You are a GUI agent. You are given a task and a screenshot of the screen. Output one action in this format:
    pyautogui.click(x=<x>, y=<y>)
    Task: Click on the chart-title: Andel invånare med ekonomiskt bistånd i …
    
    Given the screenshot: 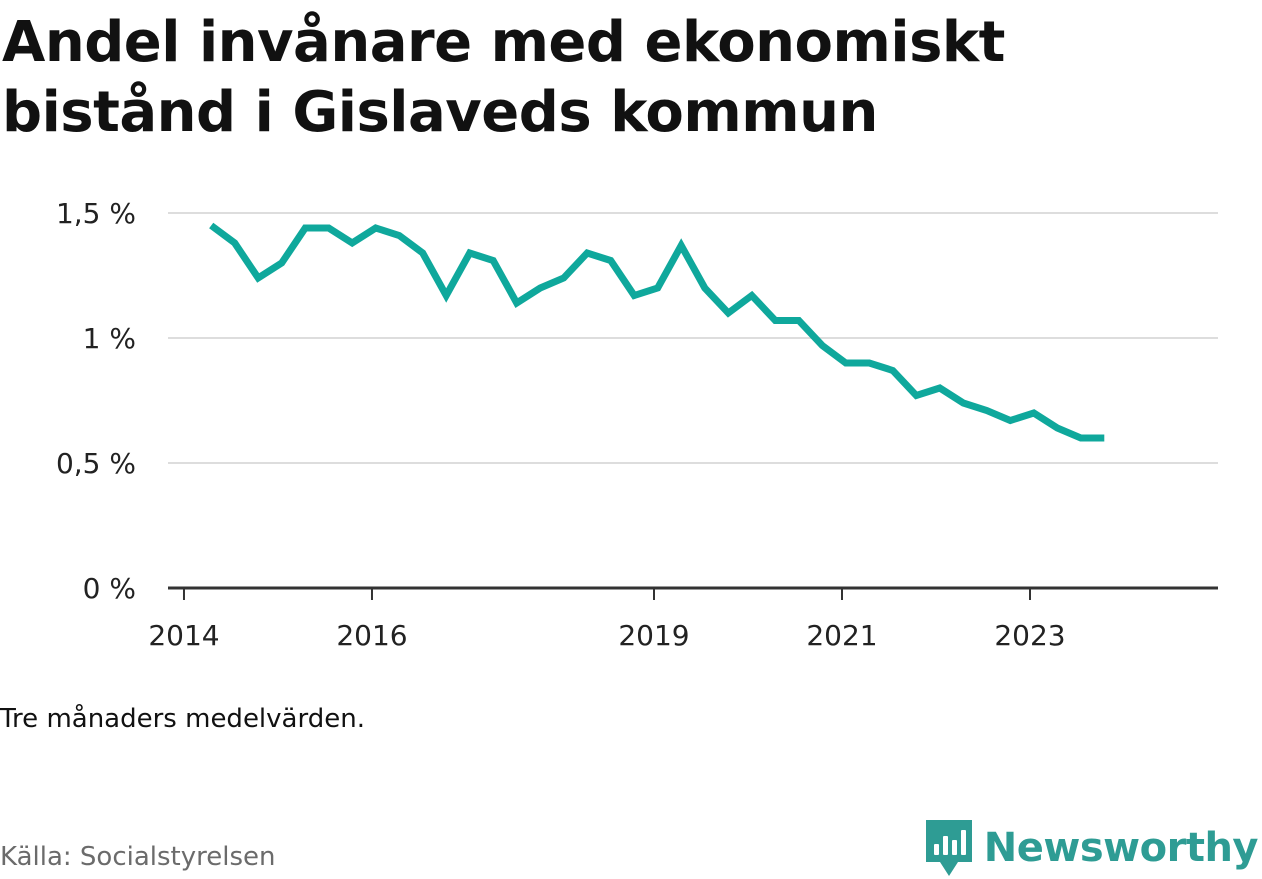 What is the action you would take?
    pyautogui.click(x=503, y=77)
    